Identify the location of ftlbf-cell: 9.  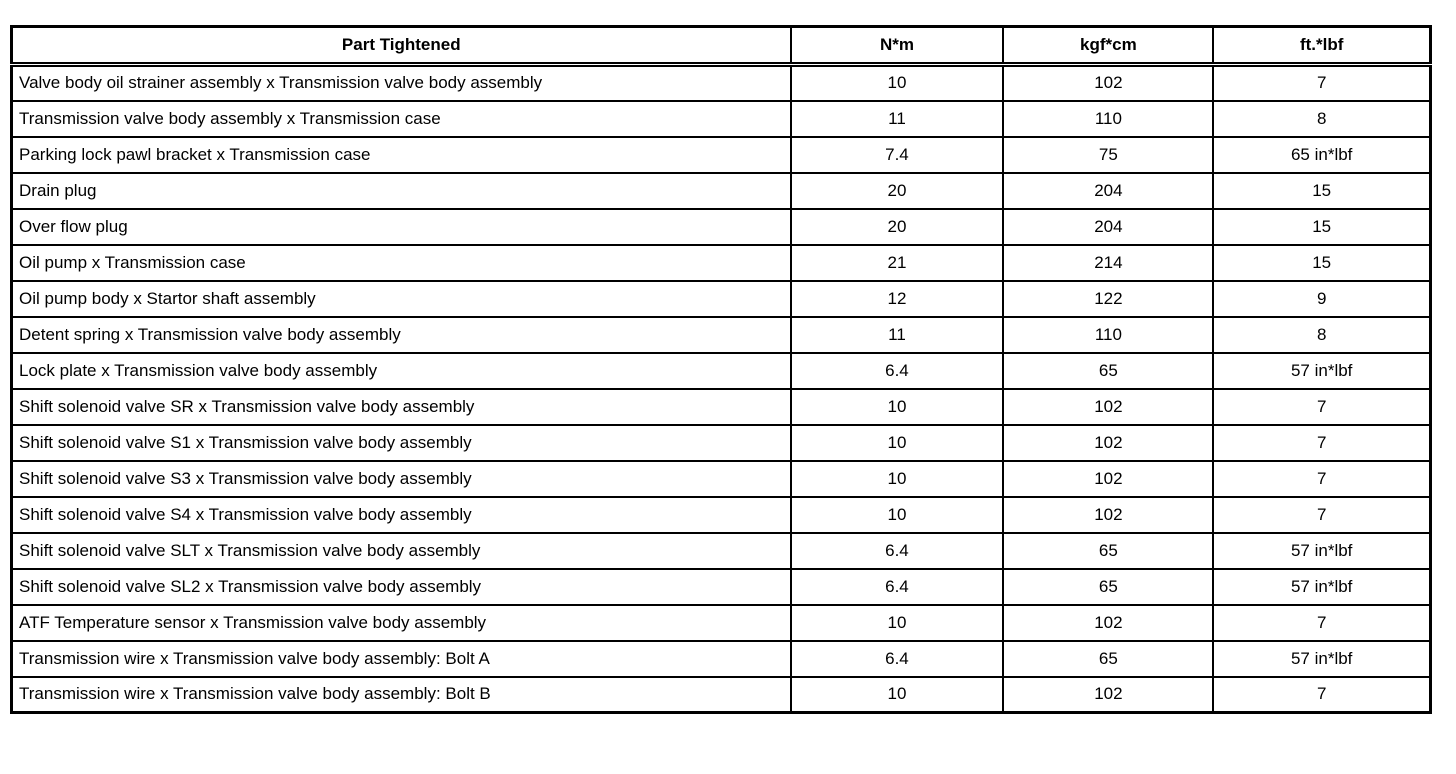
(1322, 298).